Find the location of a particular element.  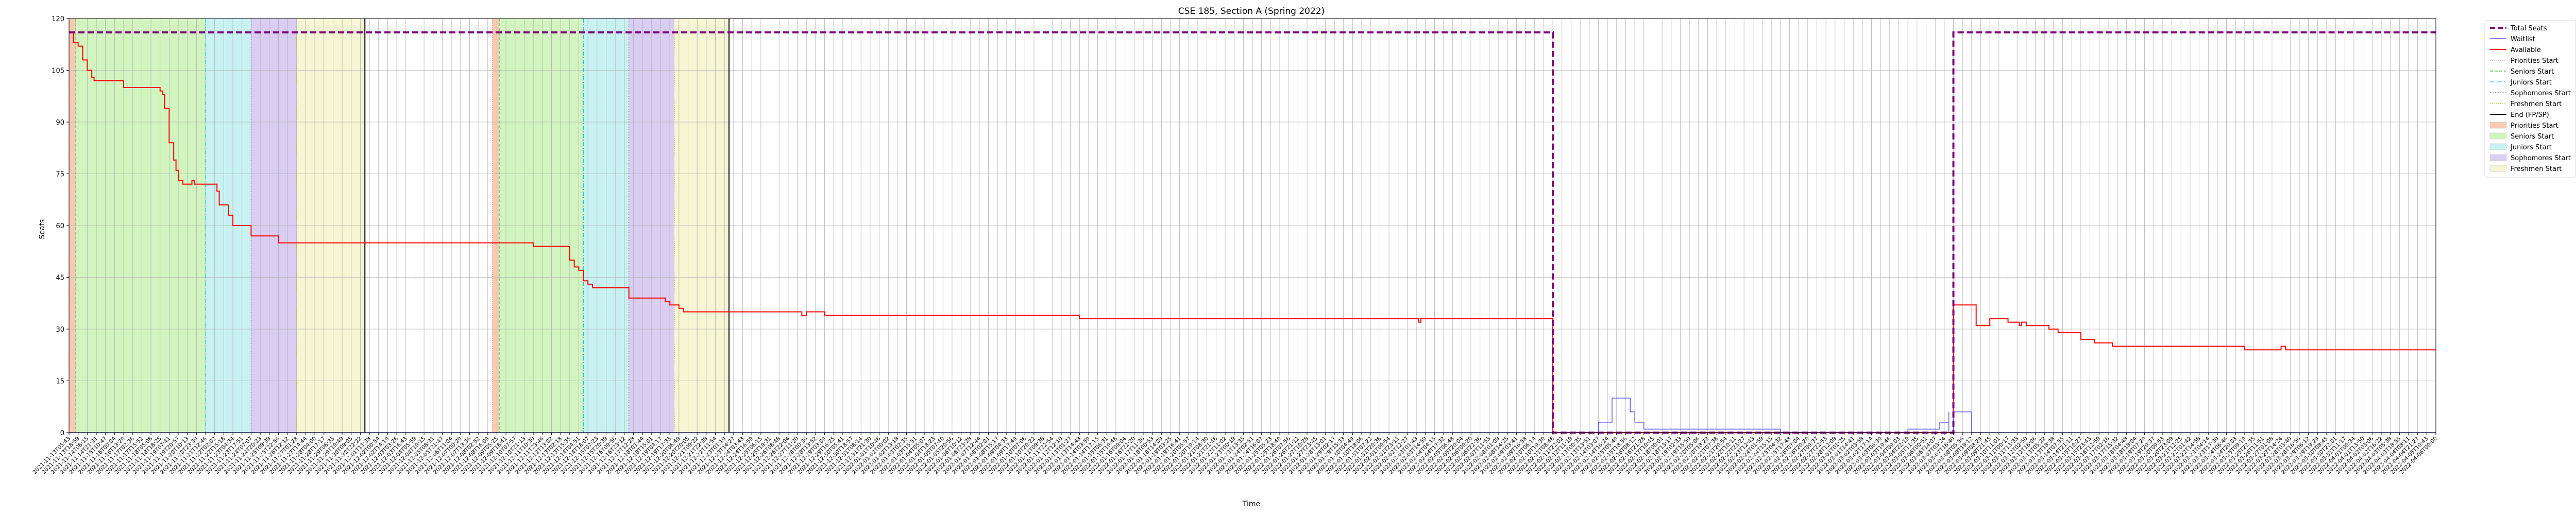

y-tick-label-3: 45 is located at coordinates (60, 278).